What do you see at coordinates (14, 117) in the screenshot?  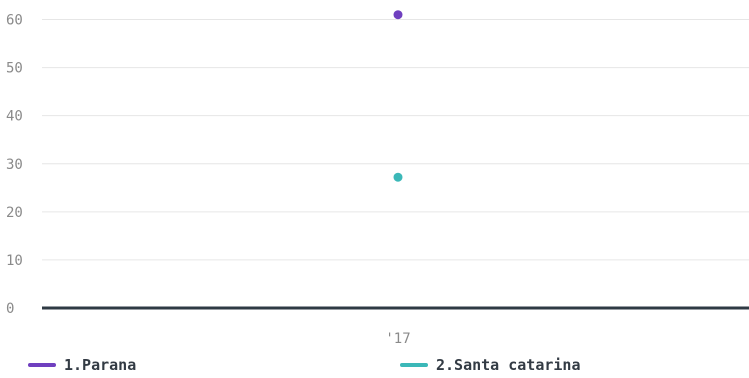 I see `y-tick-label: 40` at bounding box center [14, 117].